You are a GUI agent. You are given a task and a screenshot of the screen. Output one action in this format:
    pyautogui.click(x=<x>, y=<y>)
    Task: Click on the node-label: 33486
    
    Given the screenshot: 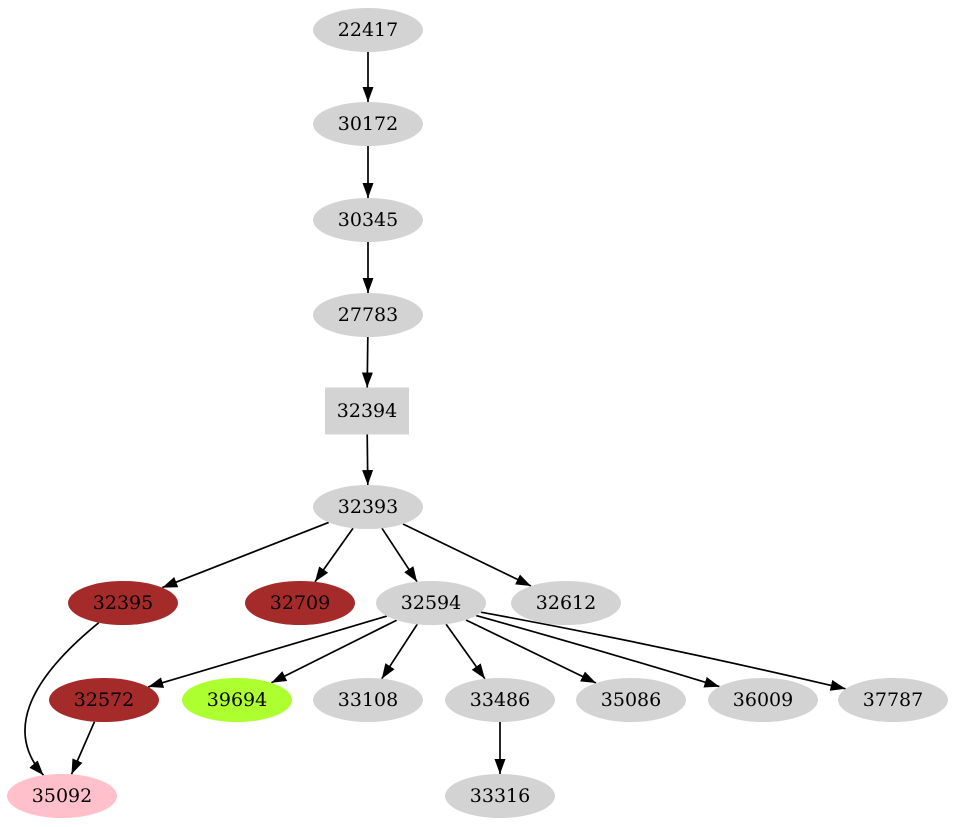 What is the action you would take?
    pyautogui.click(x=500, y=700)
    